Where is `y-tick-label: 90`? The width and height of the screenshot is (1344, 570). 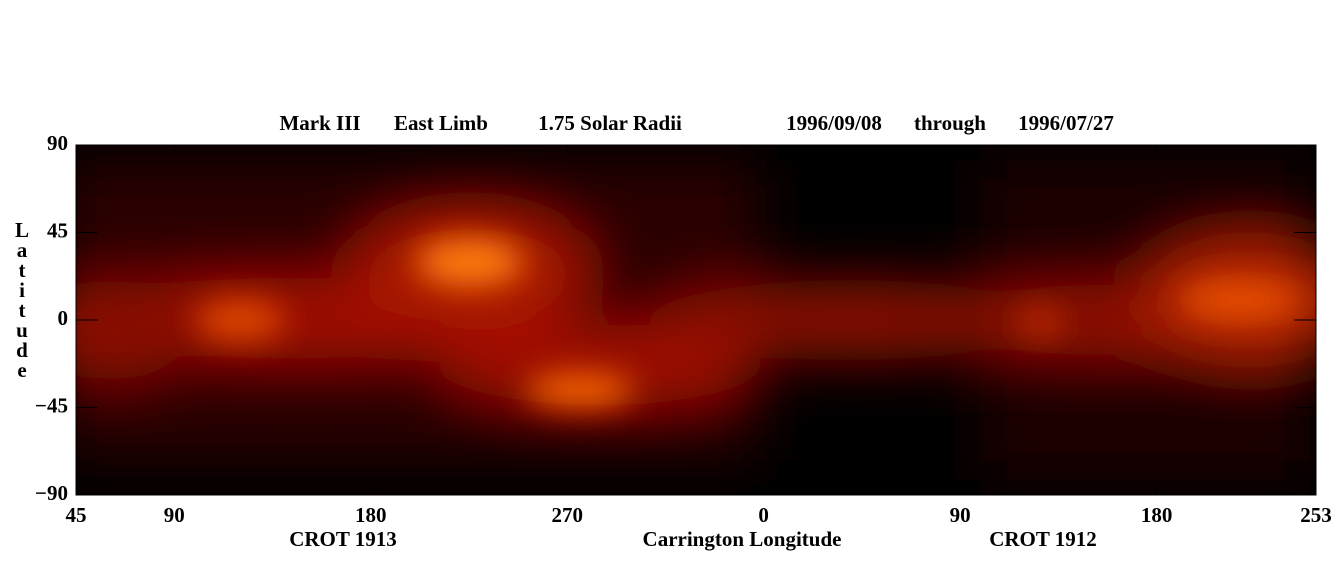 y-tick-label: 90 is located at coordinates (57, 143).